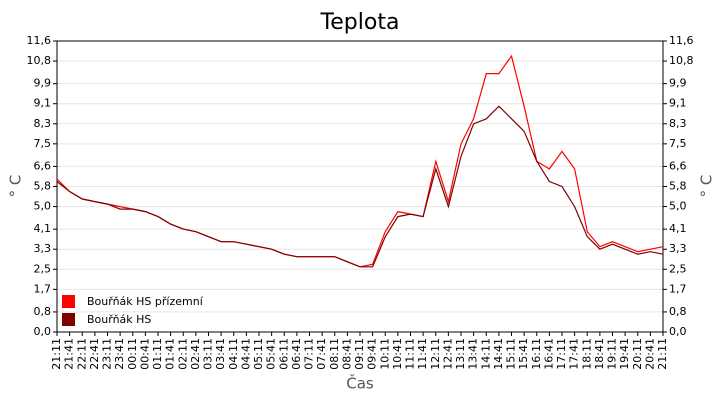 This screenshot has height=400, width=720. What do you see at coordinates (43, 268) in the screenshot?
I see `y-tick-label: 2,5` at bounding box center [43, 268].